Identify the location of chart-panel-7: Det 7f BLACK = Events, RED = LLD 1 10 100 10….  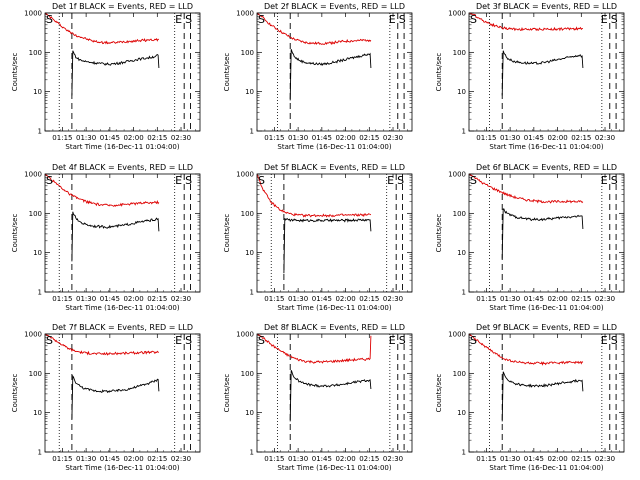
(106, 397).